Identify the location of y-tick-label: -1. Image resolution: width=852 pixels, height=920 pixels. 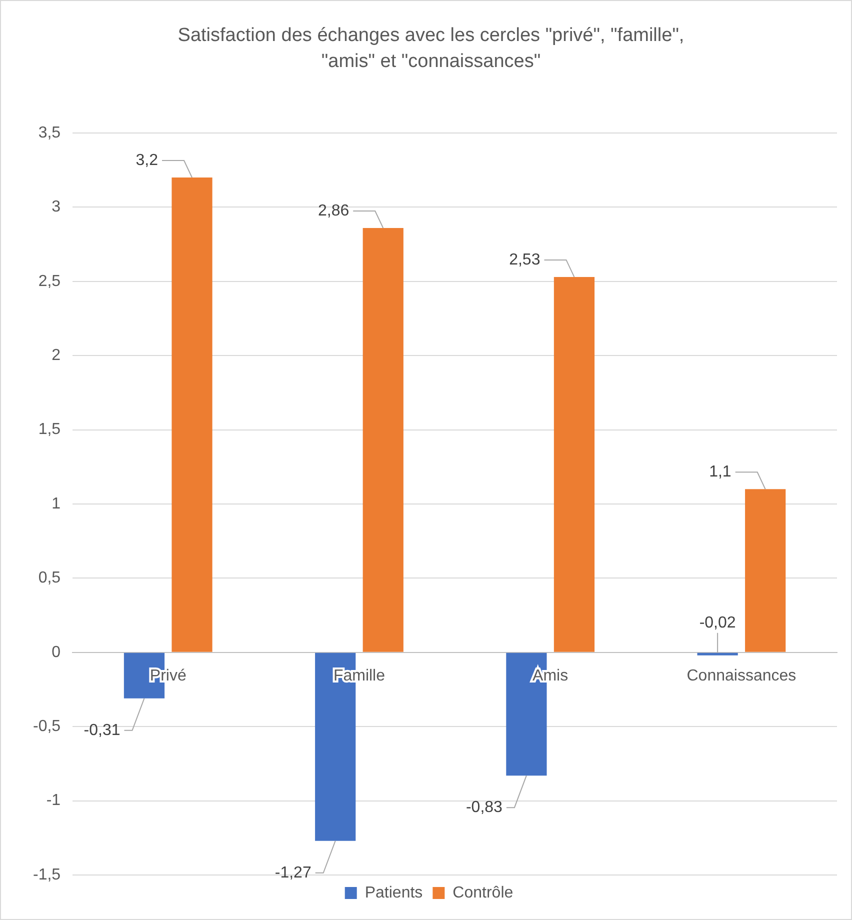
(53, 801).